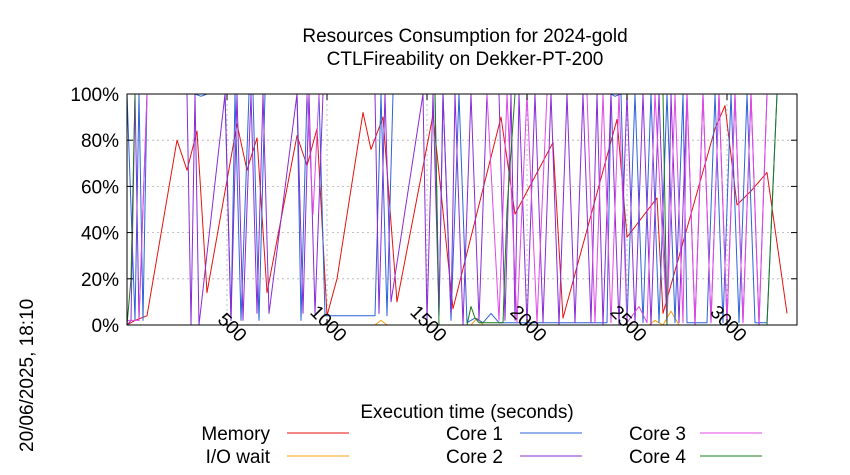 This screenshot has width=850, height=475. Describe the element at coordinates (94, 95) in the screenshot. I see `y-tick-label: 100%` at that location.